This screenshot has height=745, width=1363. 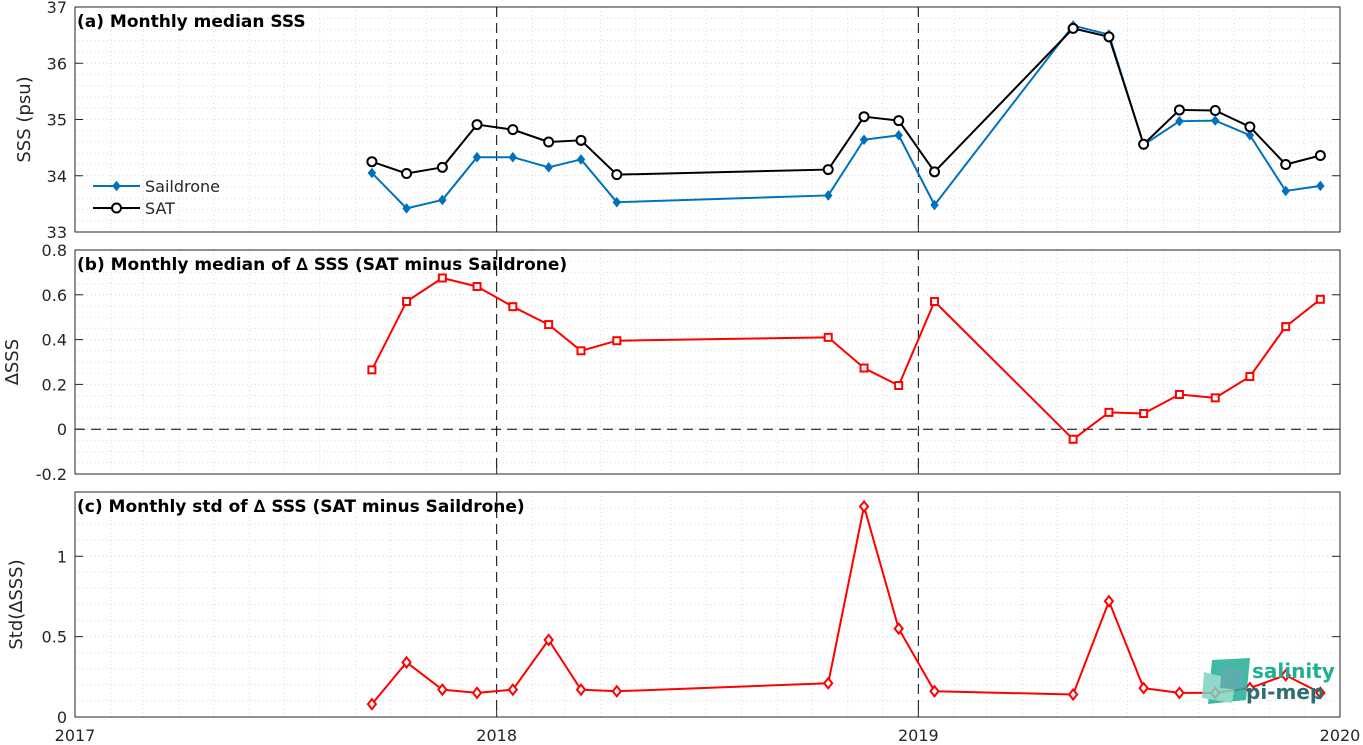 What do you see at coordinates (54, 637) in the screenshot?
I see `y-tick-label: 0.5` at bounding box center [54, 637].